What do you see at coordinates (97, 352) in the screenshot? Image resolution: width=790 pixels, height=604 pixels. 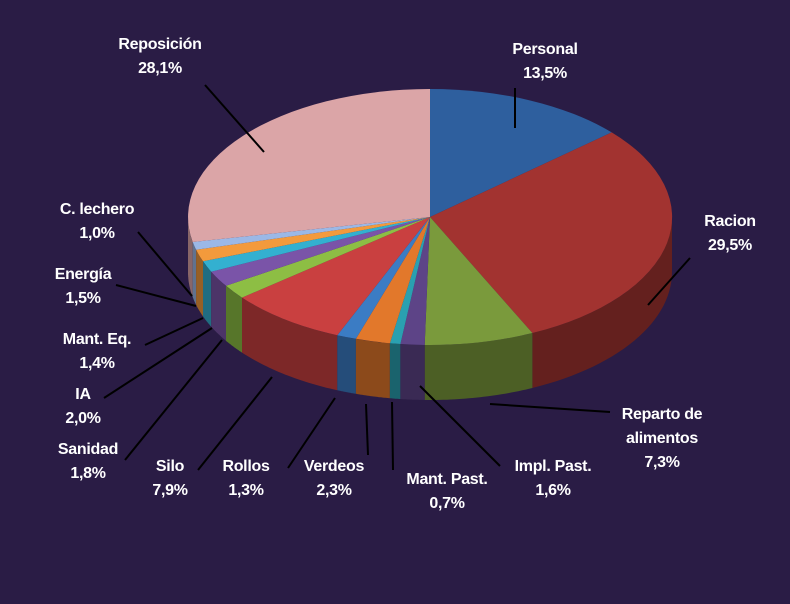 I see `data-label: Mant. Eq. 1,4%` at bounding box center [97, 352].